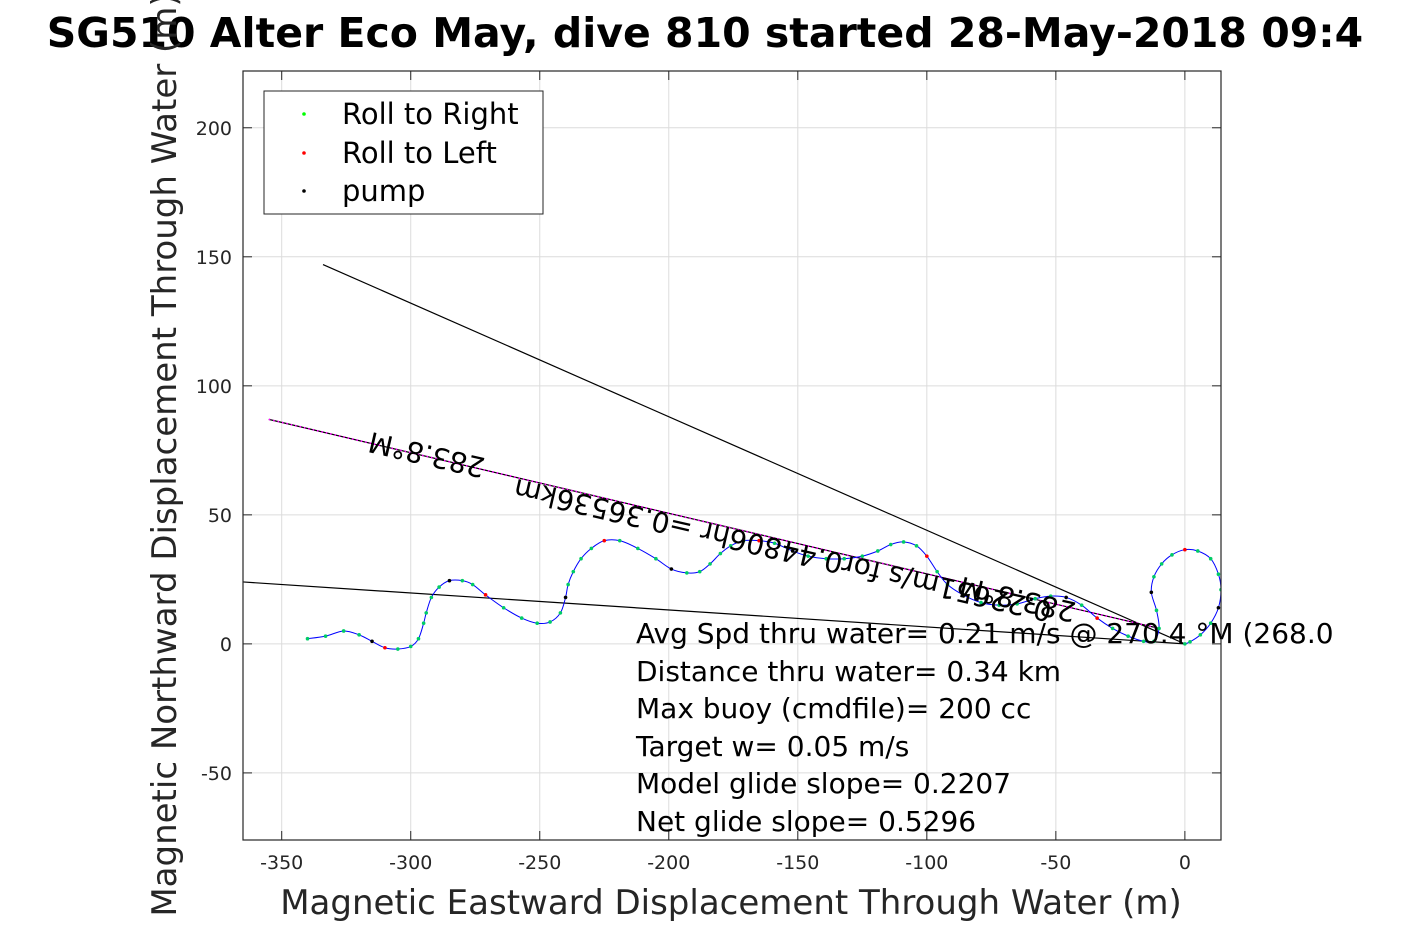  I want to click on legend: Roll to Right Roll to Left pump, so click(403, 152).